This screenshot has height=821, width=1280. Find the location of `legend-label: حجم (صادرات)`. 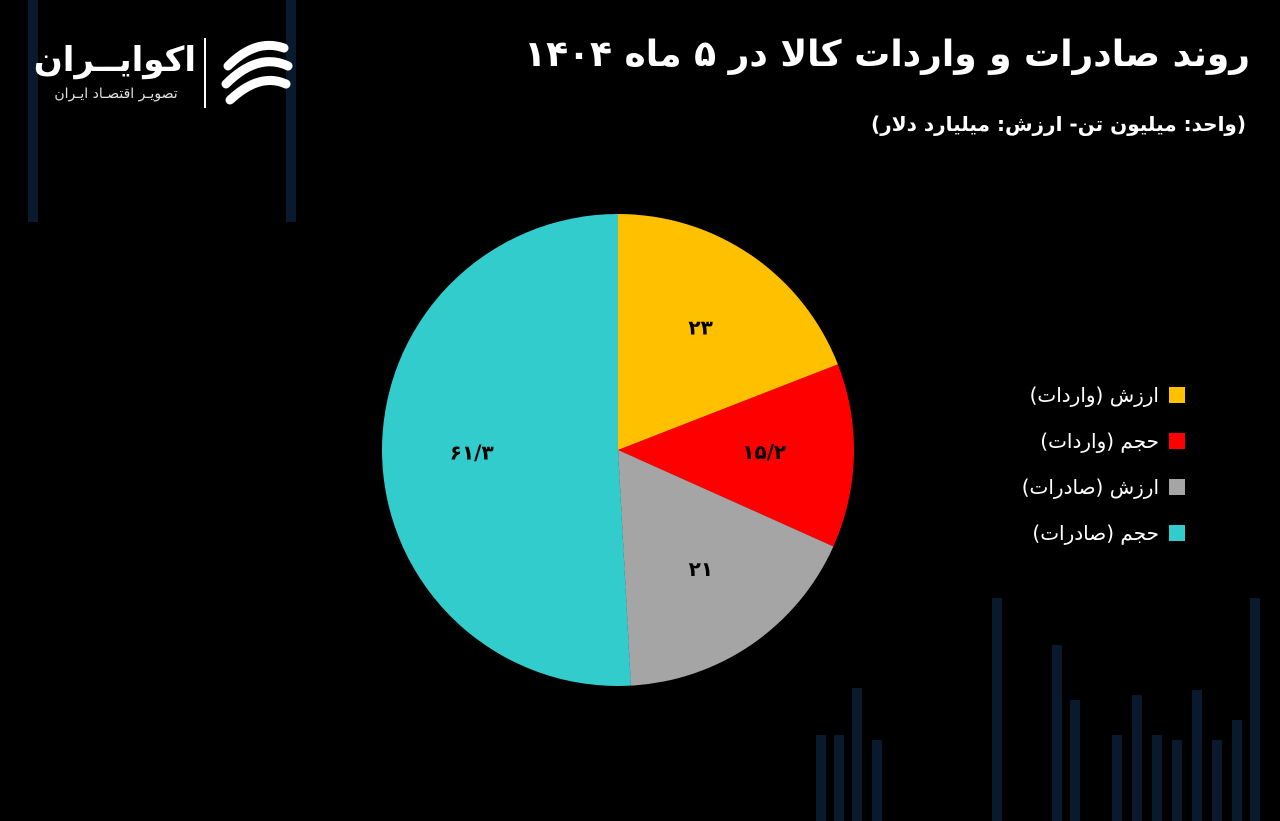

legend-label: حجم (صادرات) is located at coordinates (1095, 533).